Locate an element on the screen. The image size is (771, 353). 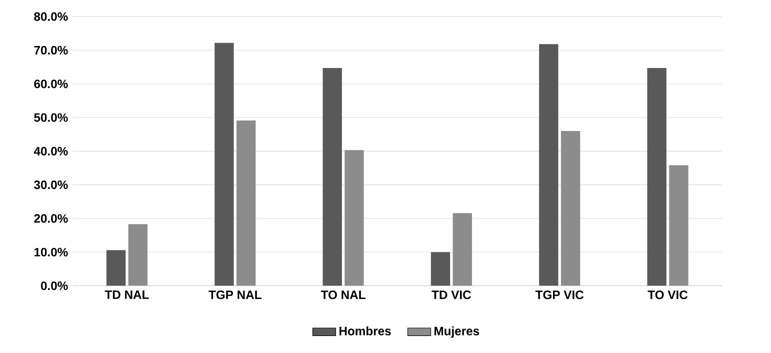
y-tick-label: 20.0% is located at coordinates (51, 218).